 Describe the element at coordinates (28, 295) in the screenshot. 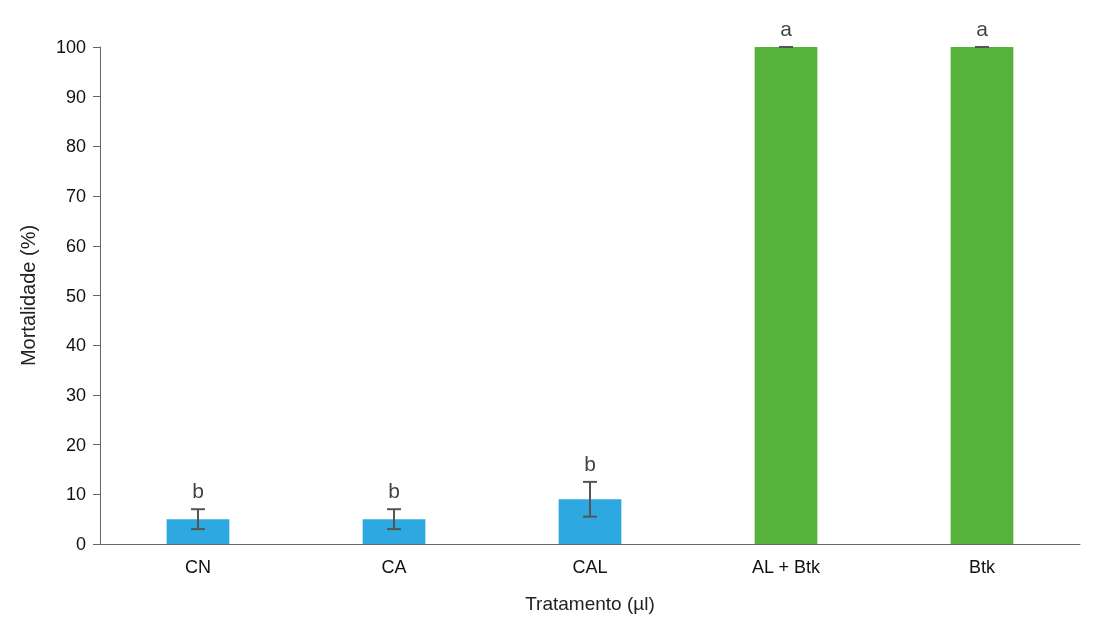

I see `y-axis-title: Mortalidade (%)` at that location.